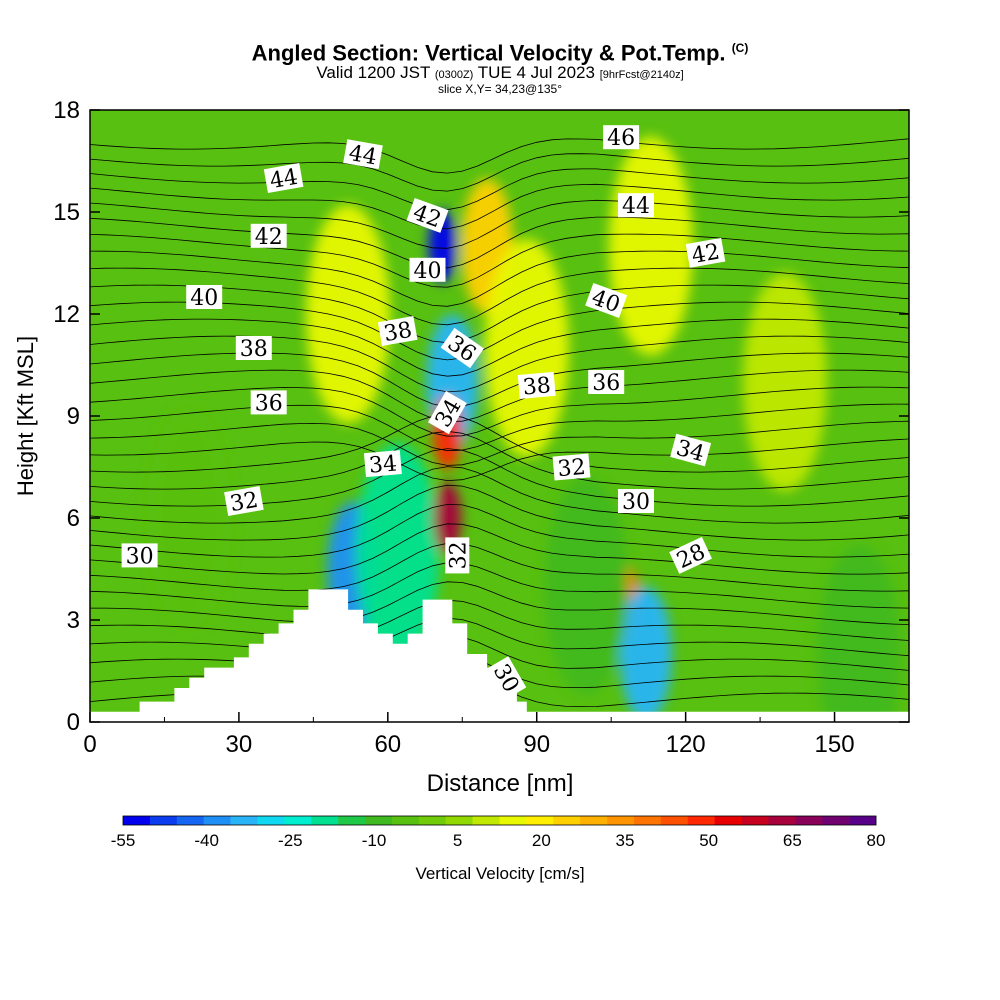 Image resolution: width=1000 pixels, height=1000 pixels. Describe the element at coordinates (447, 413) in the screenshot. I see `theta-label: 34` at that location.